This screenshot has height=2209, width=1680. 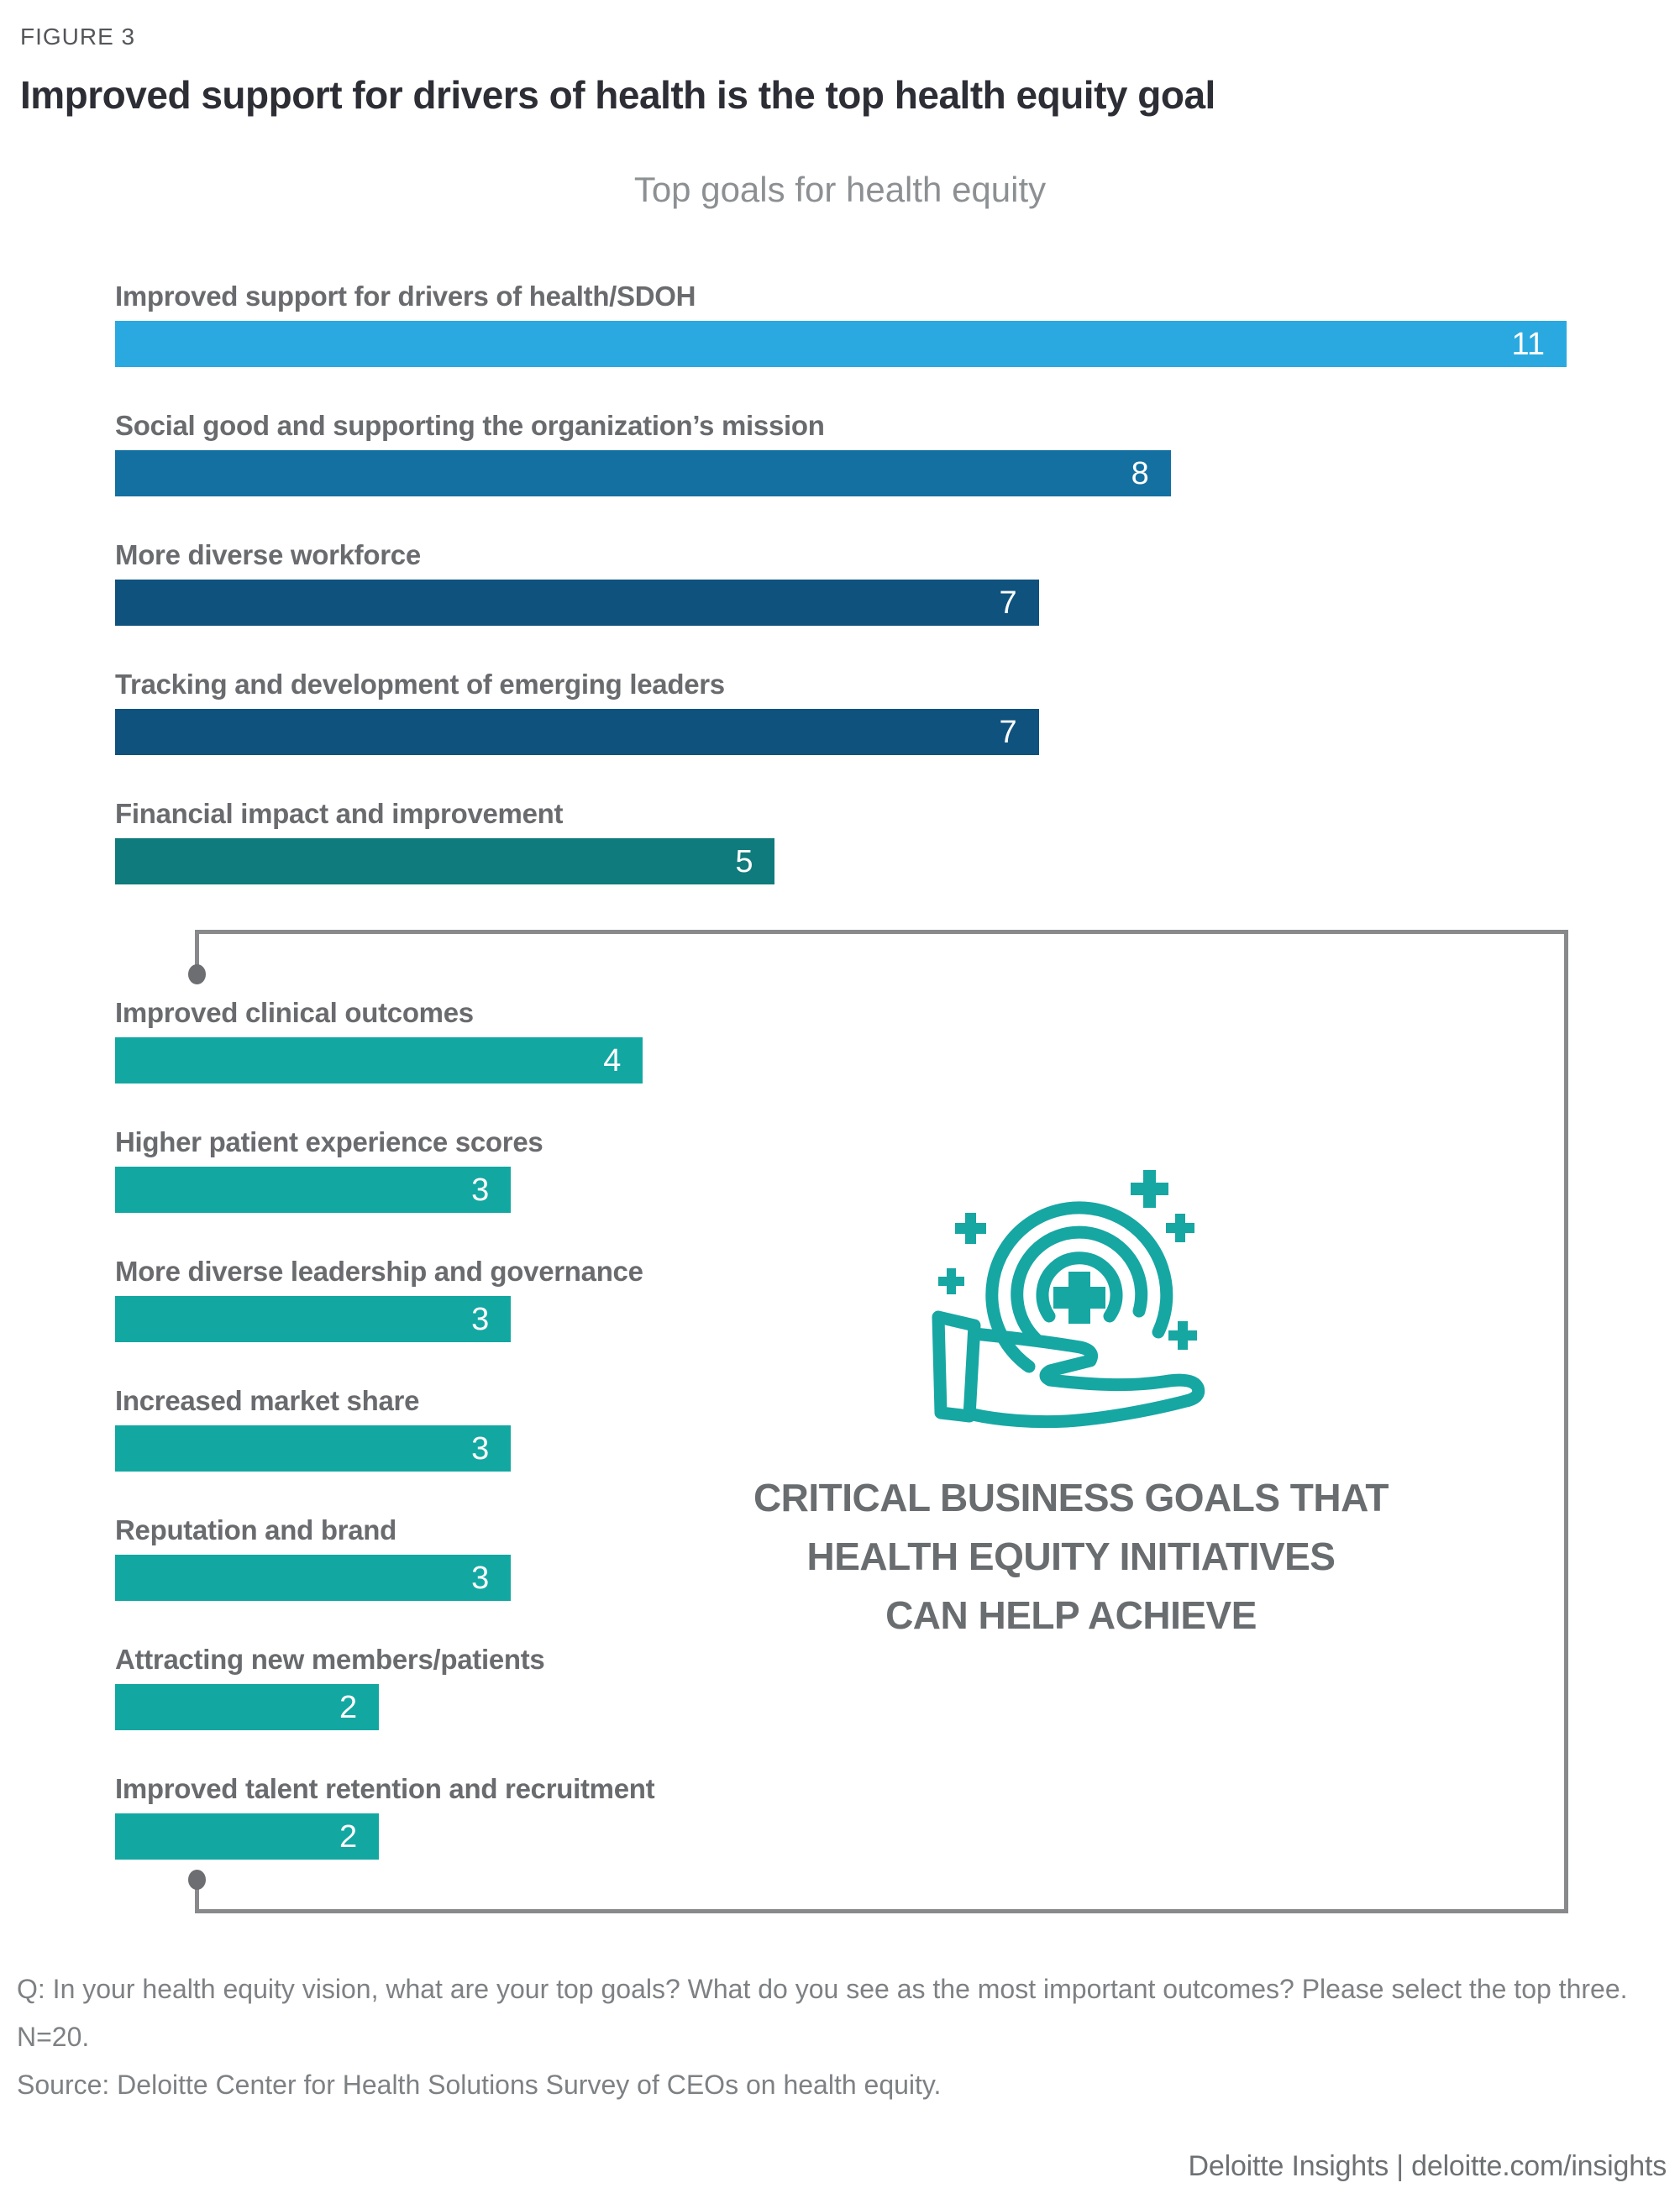 What do you see at coordinates (744, 861) in the screenshot?
I see `bar-value-label: 5` at bounding box center [744, 861].